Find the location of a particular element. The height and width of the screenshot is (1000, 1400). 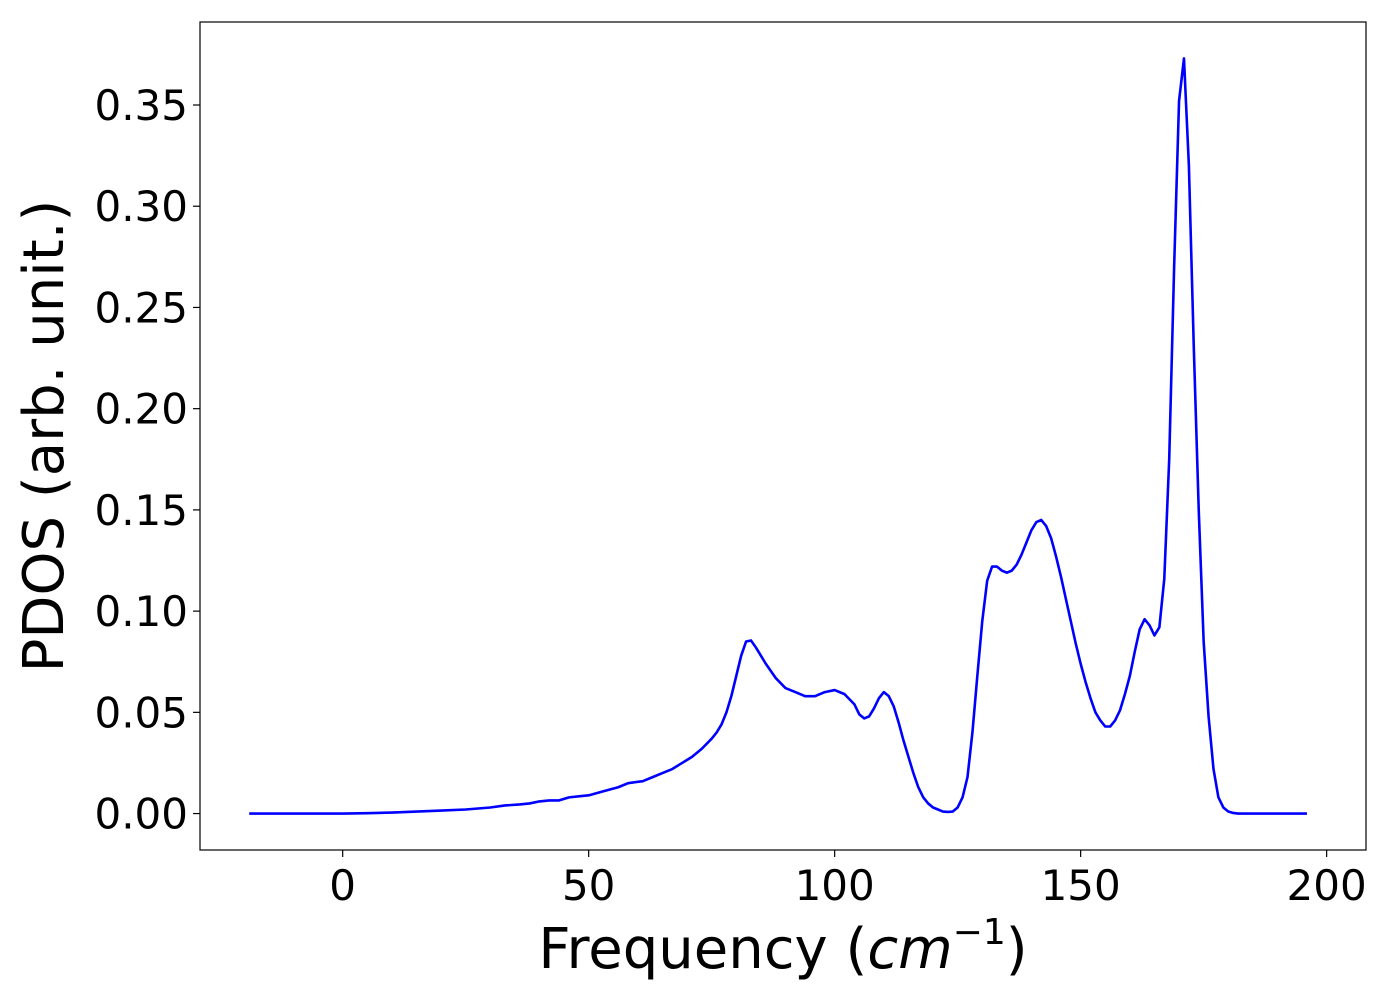

y-tick-label: 0.10 is located at coordinates (141, 611).